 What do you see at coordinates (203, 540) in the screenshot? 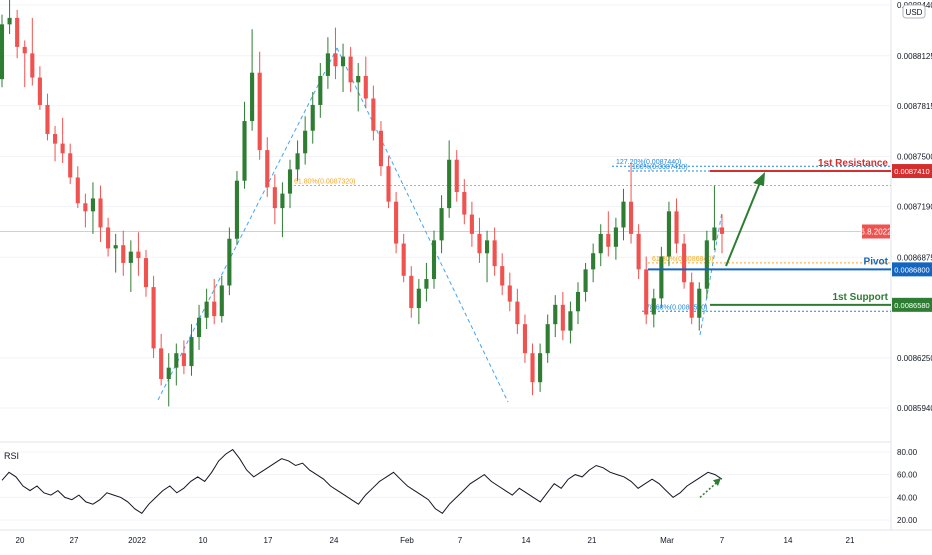
I see `time-tick-label: 10` at bounding box center [203, 540].